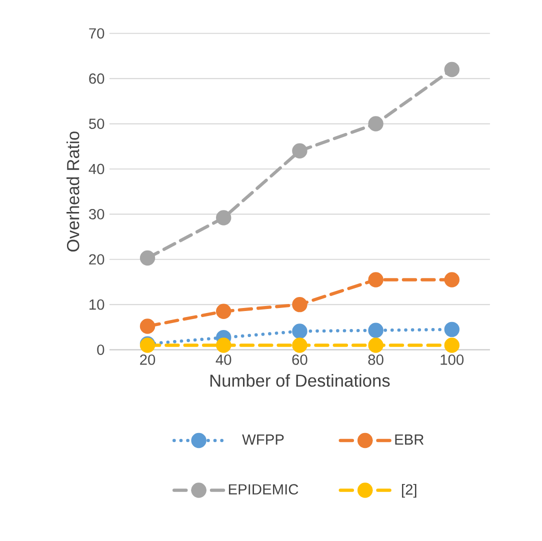 This screenshot has width=542, height=541. Describe the element at coordinates (224, 360) in the screenshot. I see `x-tick-label: 40` at that location.